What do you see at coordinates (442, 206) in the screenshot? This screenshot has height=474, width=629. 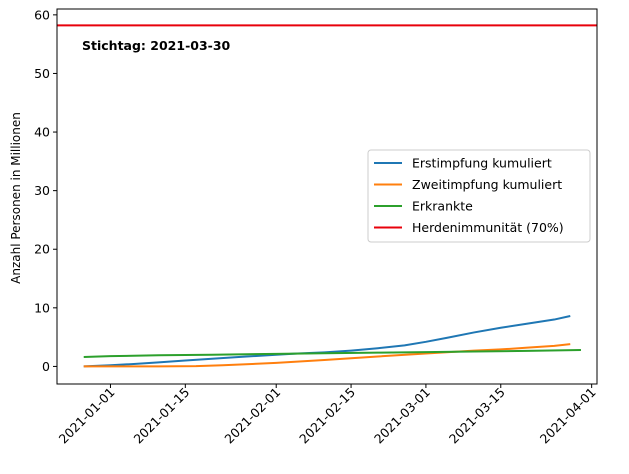 I see `legend-entry: Erkrankte` at bounding box center [442, 206].